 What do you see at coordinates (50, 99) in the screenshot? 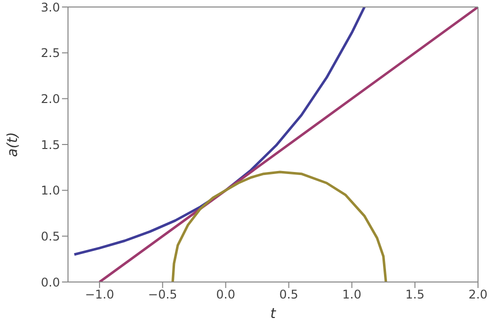
I see `y-tick-label: 2.0` at bounding box center [50, 99].